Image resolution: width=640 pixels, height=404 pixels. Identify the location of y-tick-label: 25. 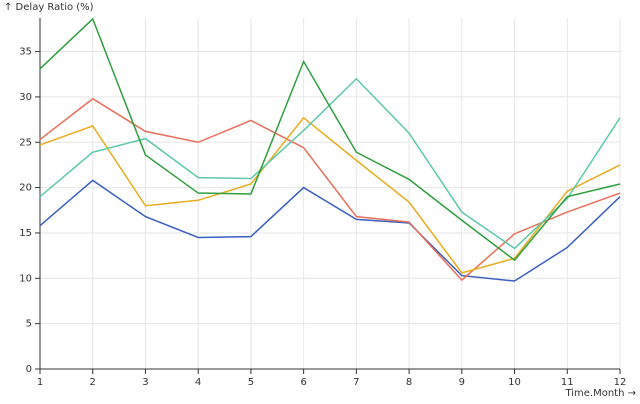
(25, 142).